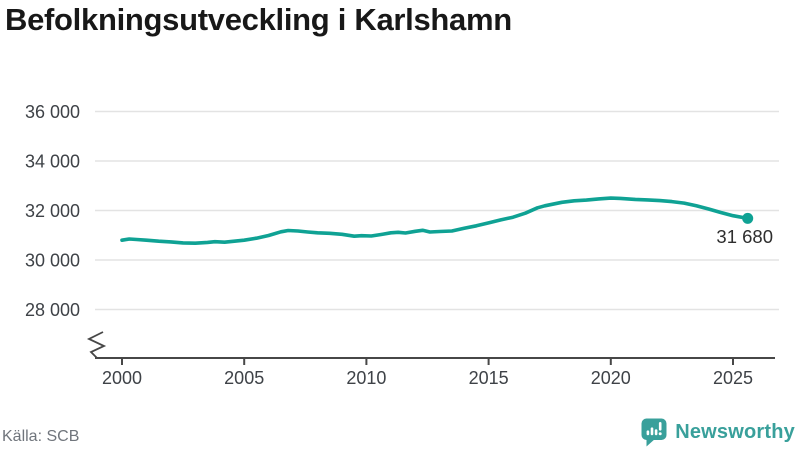  Describe the element at coordinates (52, 310) in the screenshot. I see `y-tick-label: 28 000` at that location.